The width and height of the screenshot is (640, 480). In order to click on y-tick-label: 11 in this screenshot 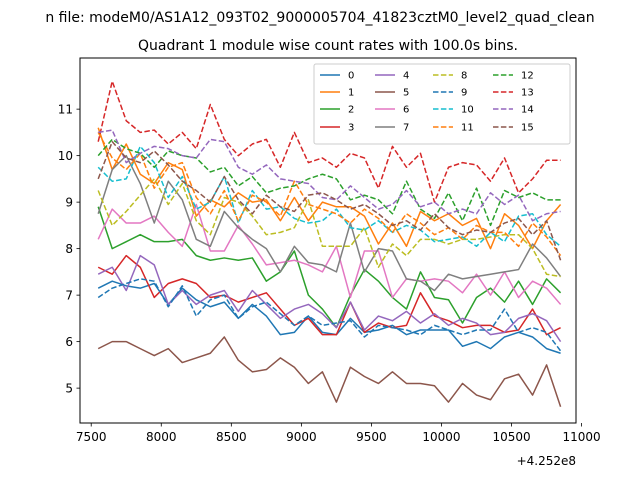, I will do `click(65, 109)`.